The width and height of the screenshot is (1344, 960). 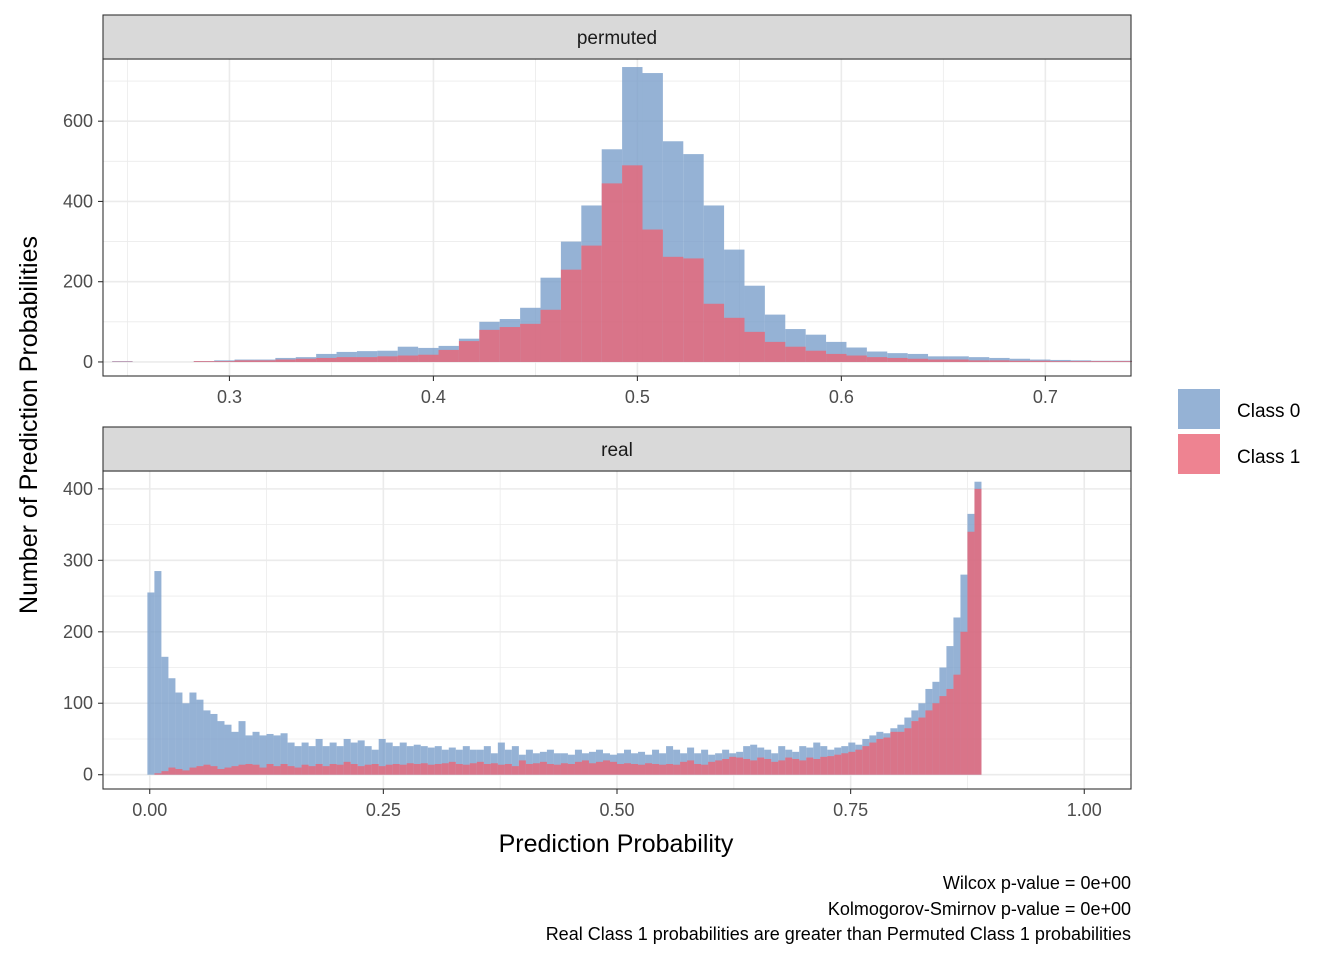 What do you see at coordinates (616, 844) in the screenshot?
I see `x-axis-title: Prediction Probability` at bounding box center [616, 844].